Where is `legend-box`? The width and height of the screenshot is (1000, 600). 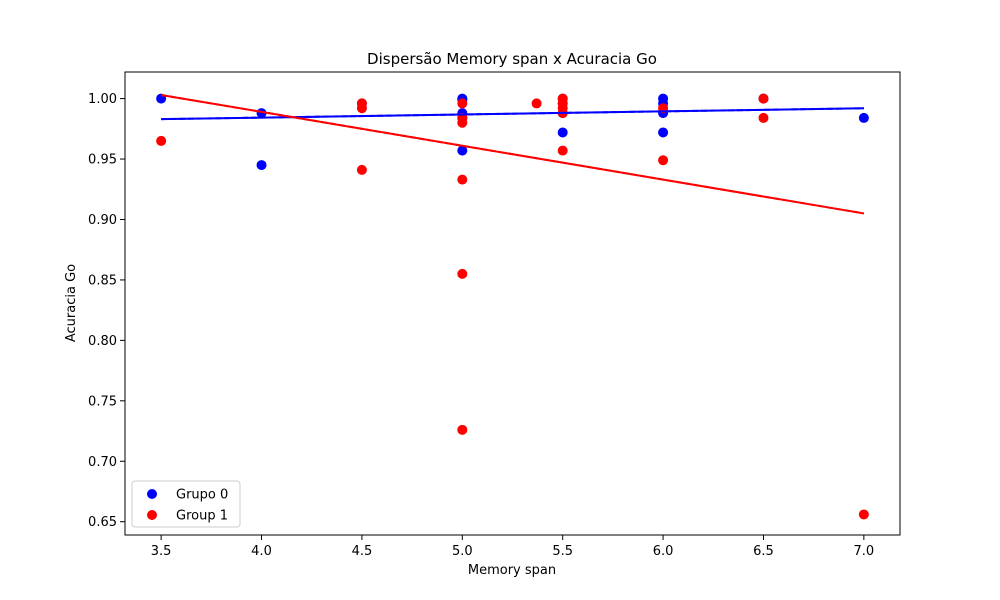
legend-box is located at coordinates (186, 504).